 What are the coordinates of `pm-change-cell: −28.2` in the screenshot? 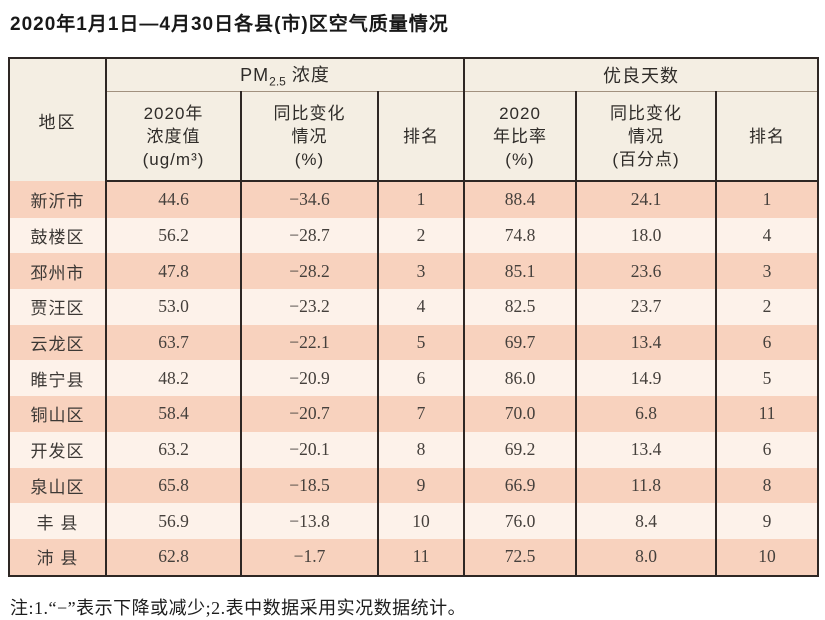 It's located at (309, 271).